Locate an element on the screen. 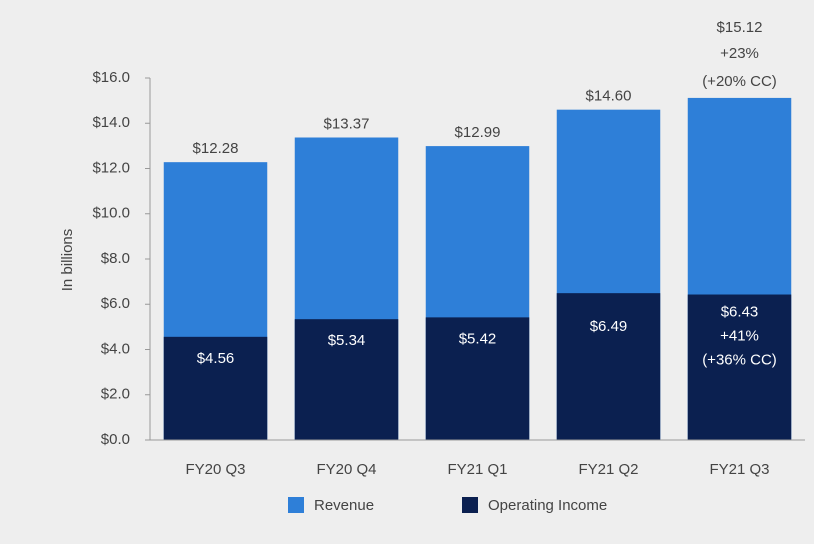 The height and width of the screenshot is (544, 814). annotation: +41% is located at coordinates (739, 335).